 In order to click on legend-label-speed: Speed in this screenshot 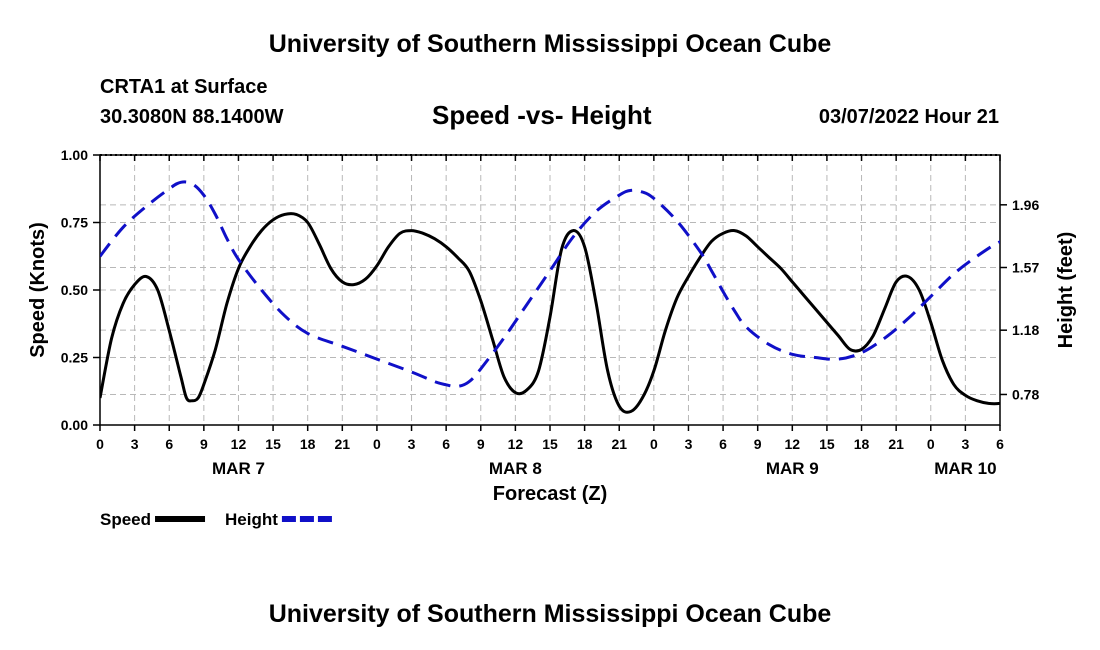, I will do `click(125, 519)`.